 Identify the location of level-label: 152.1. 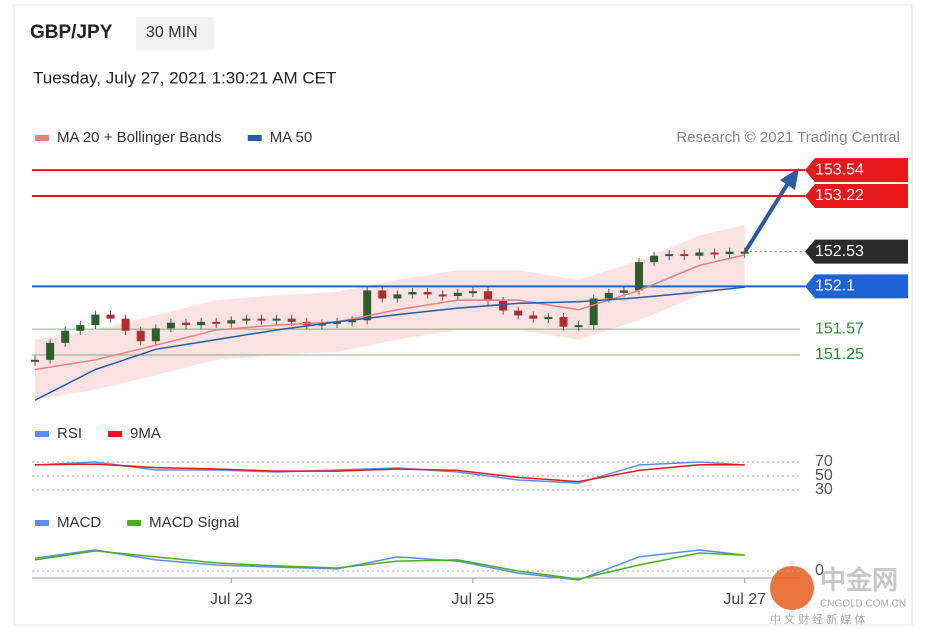
(835, 286).